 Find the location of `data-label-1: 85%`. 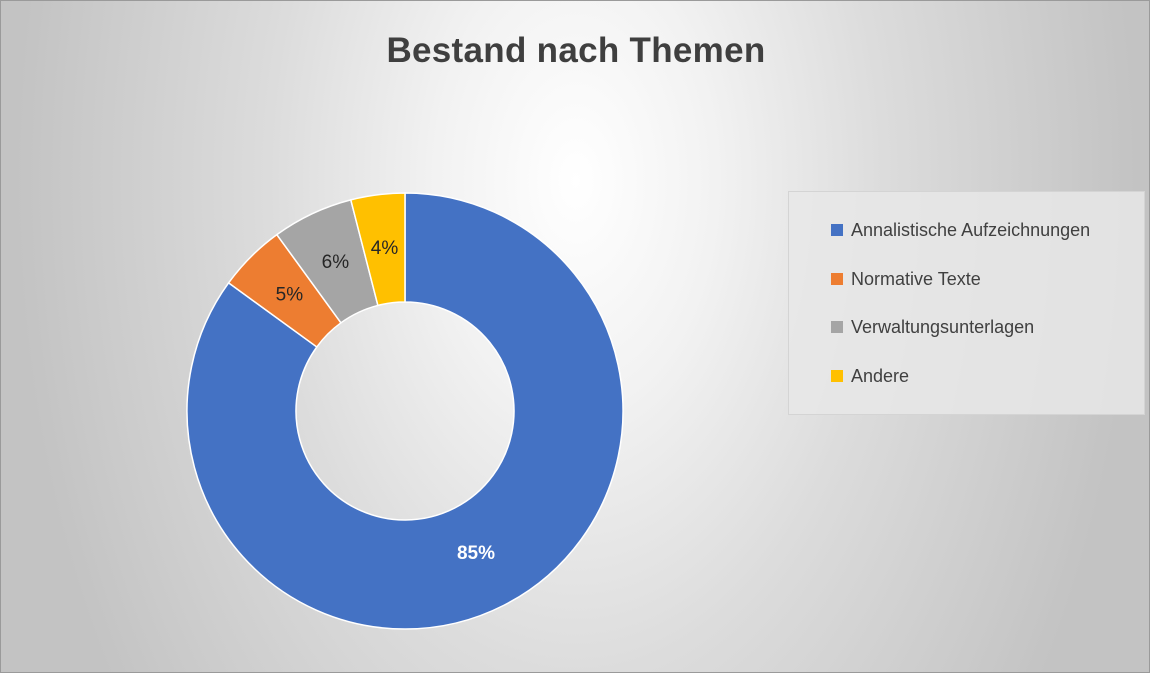

data-label-1: 85% is located at coordinates (476, 553).